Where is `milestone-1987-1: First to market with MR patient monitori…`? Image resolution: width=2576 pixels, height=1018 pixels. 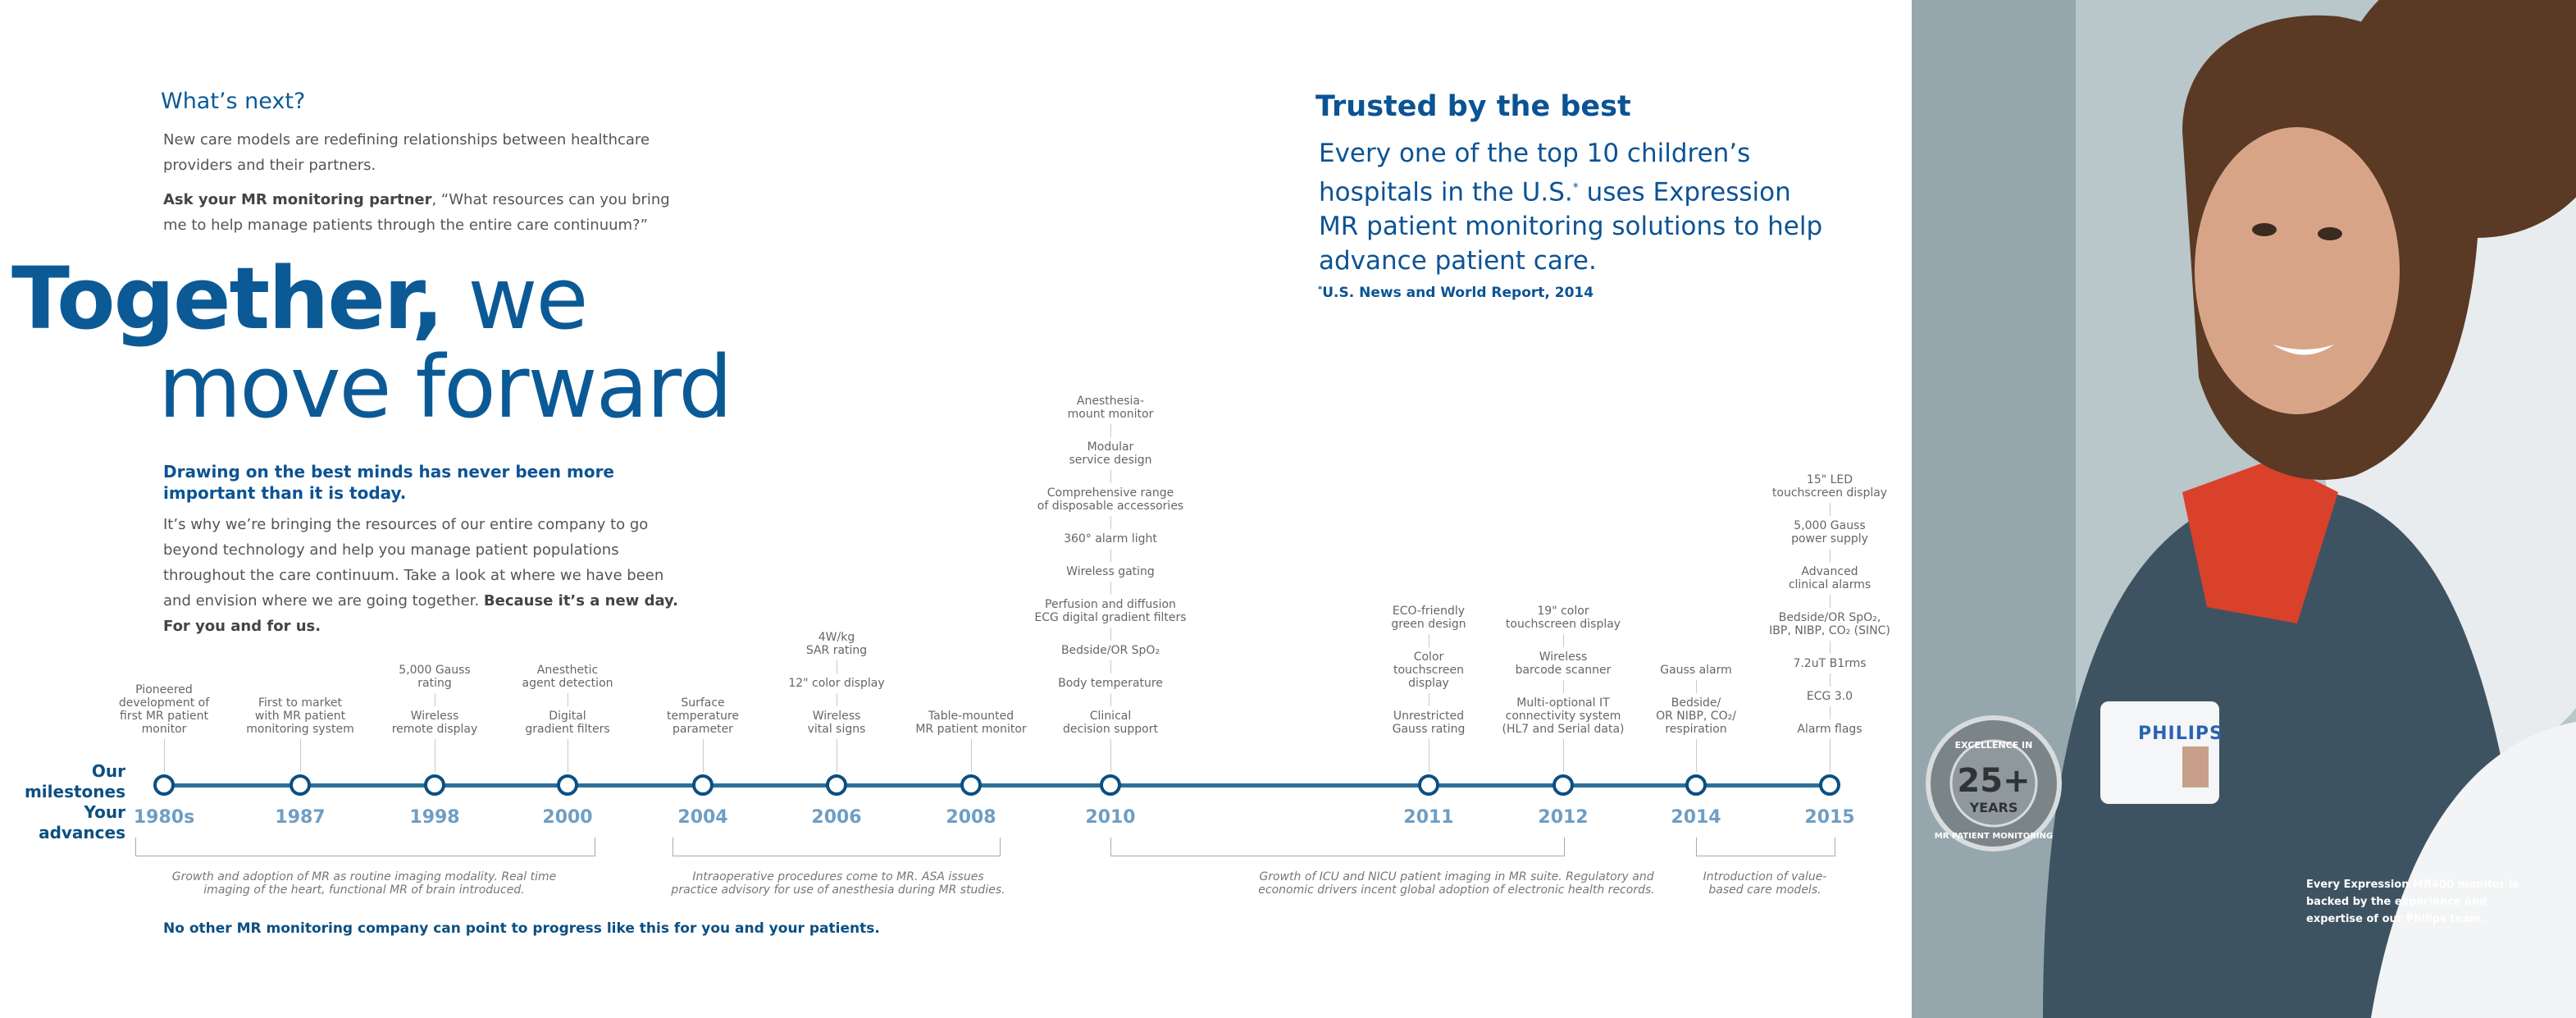
milestone-1987-1: First to market with MR patient monitori… is located at coordinates (300, 716).